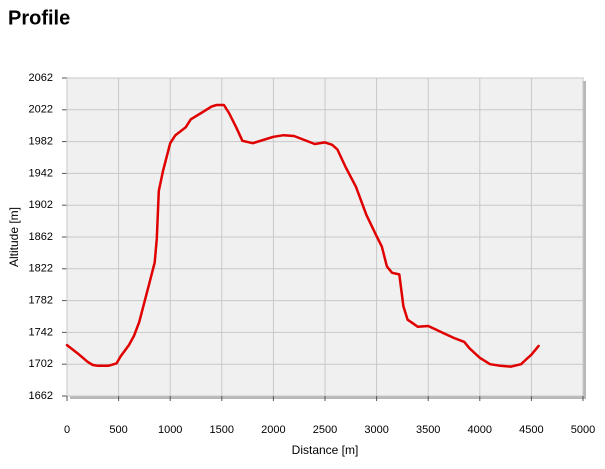 The width and height of the screenshot is (605, 469). I want to click on y-tick-label: 1982, so click(41, 142).